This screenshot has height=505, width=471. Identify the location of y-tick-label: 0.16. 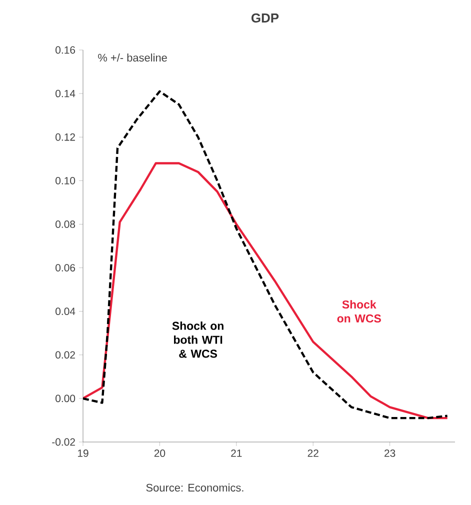
(66, 50).